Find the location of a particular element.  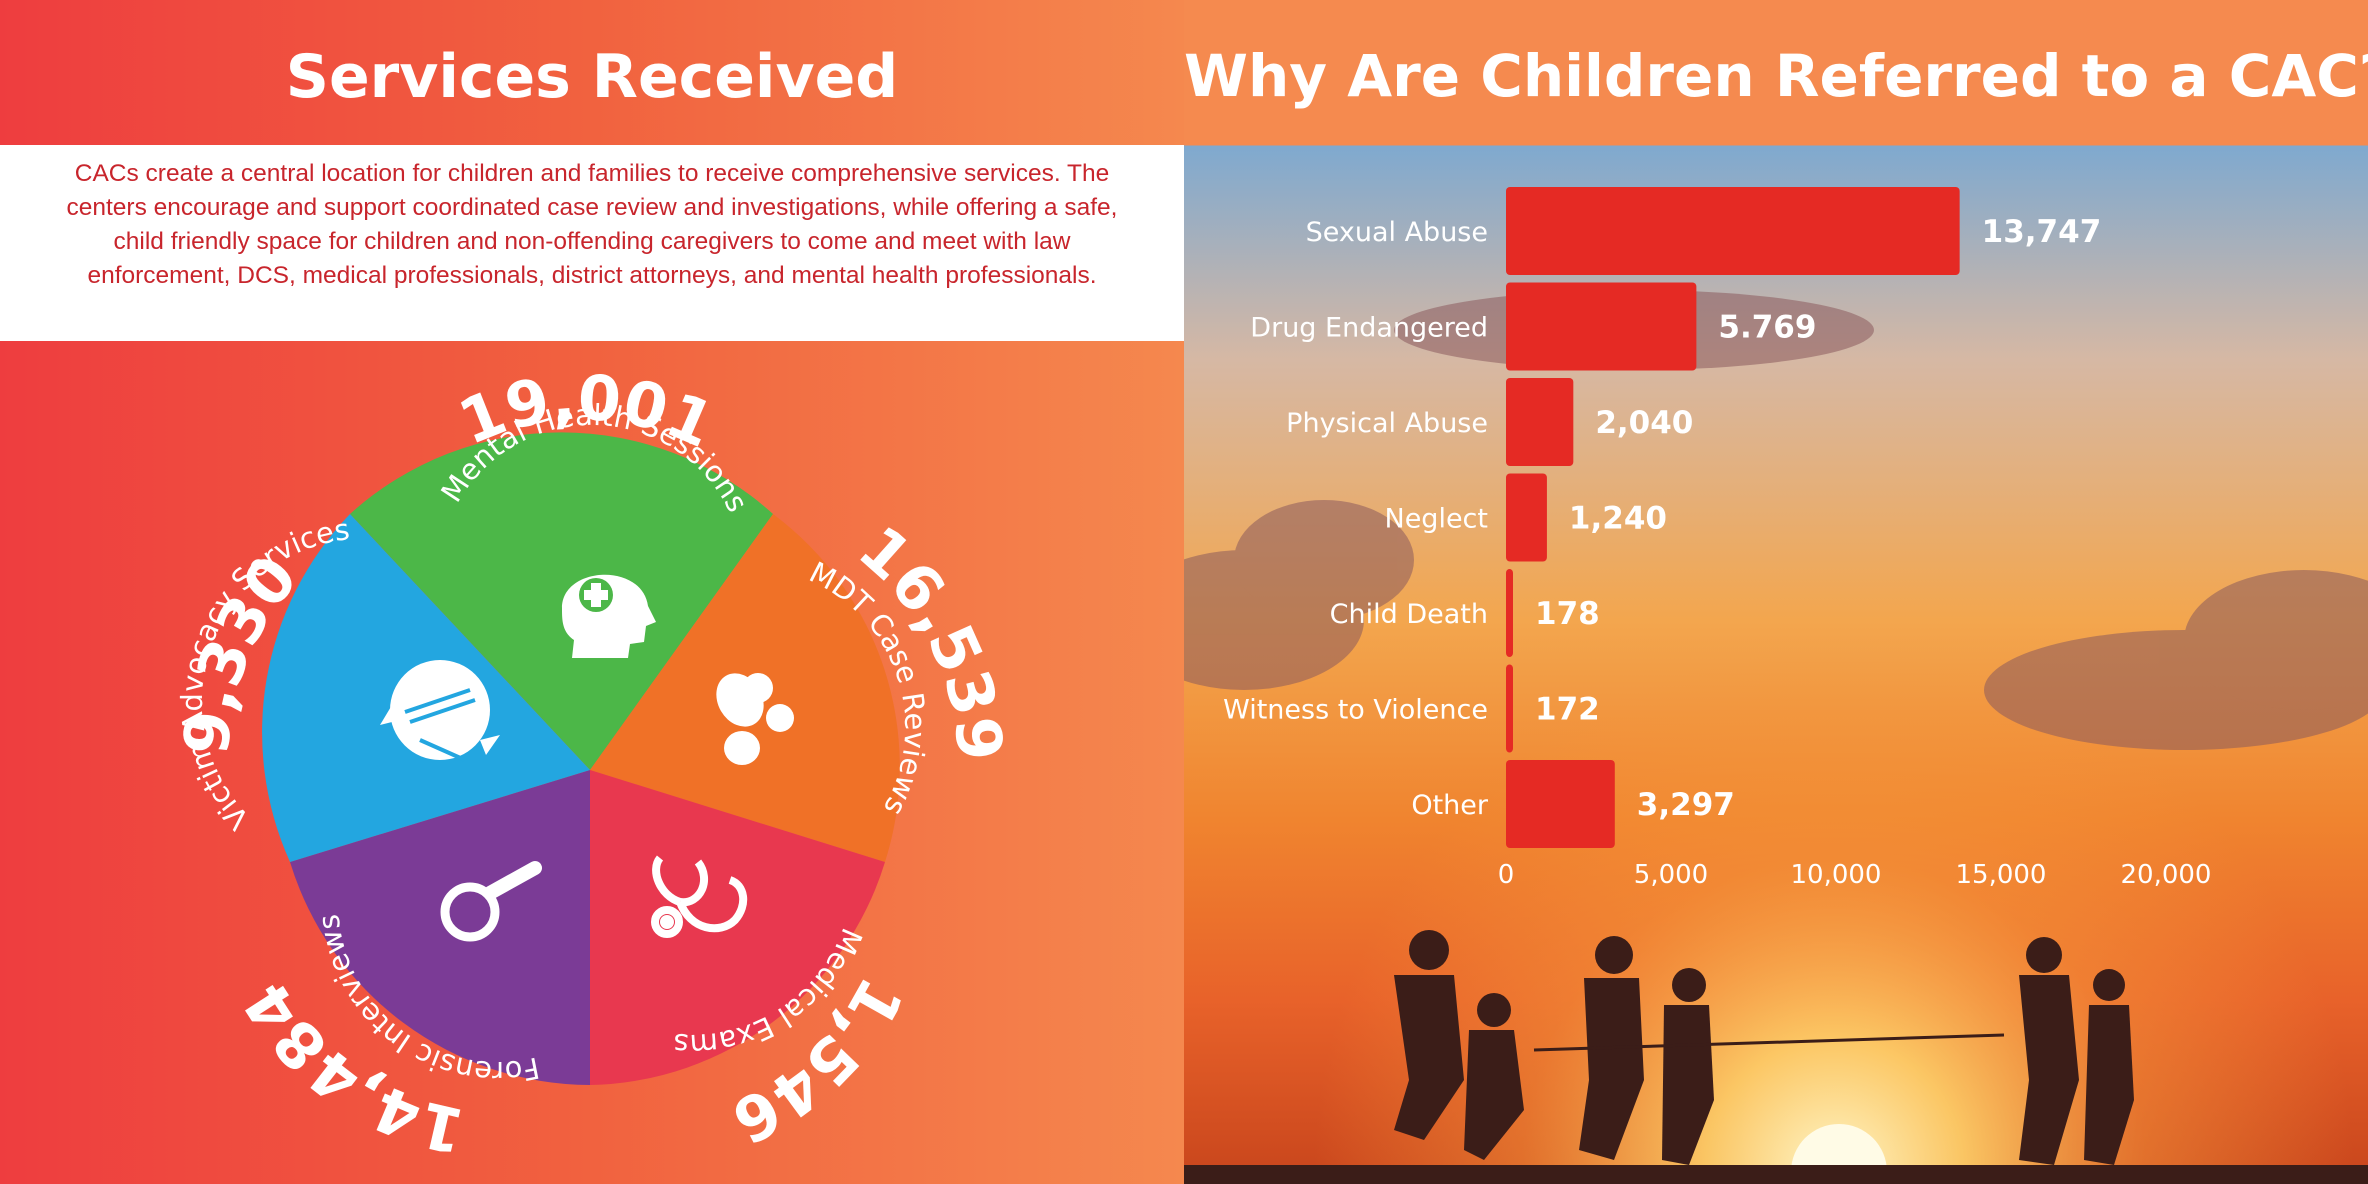

stethoscope-icon is located at coordinates (699, 896).